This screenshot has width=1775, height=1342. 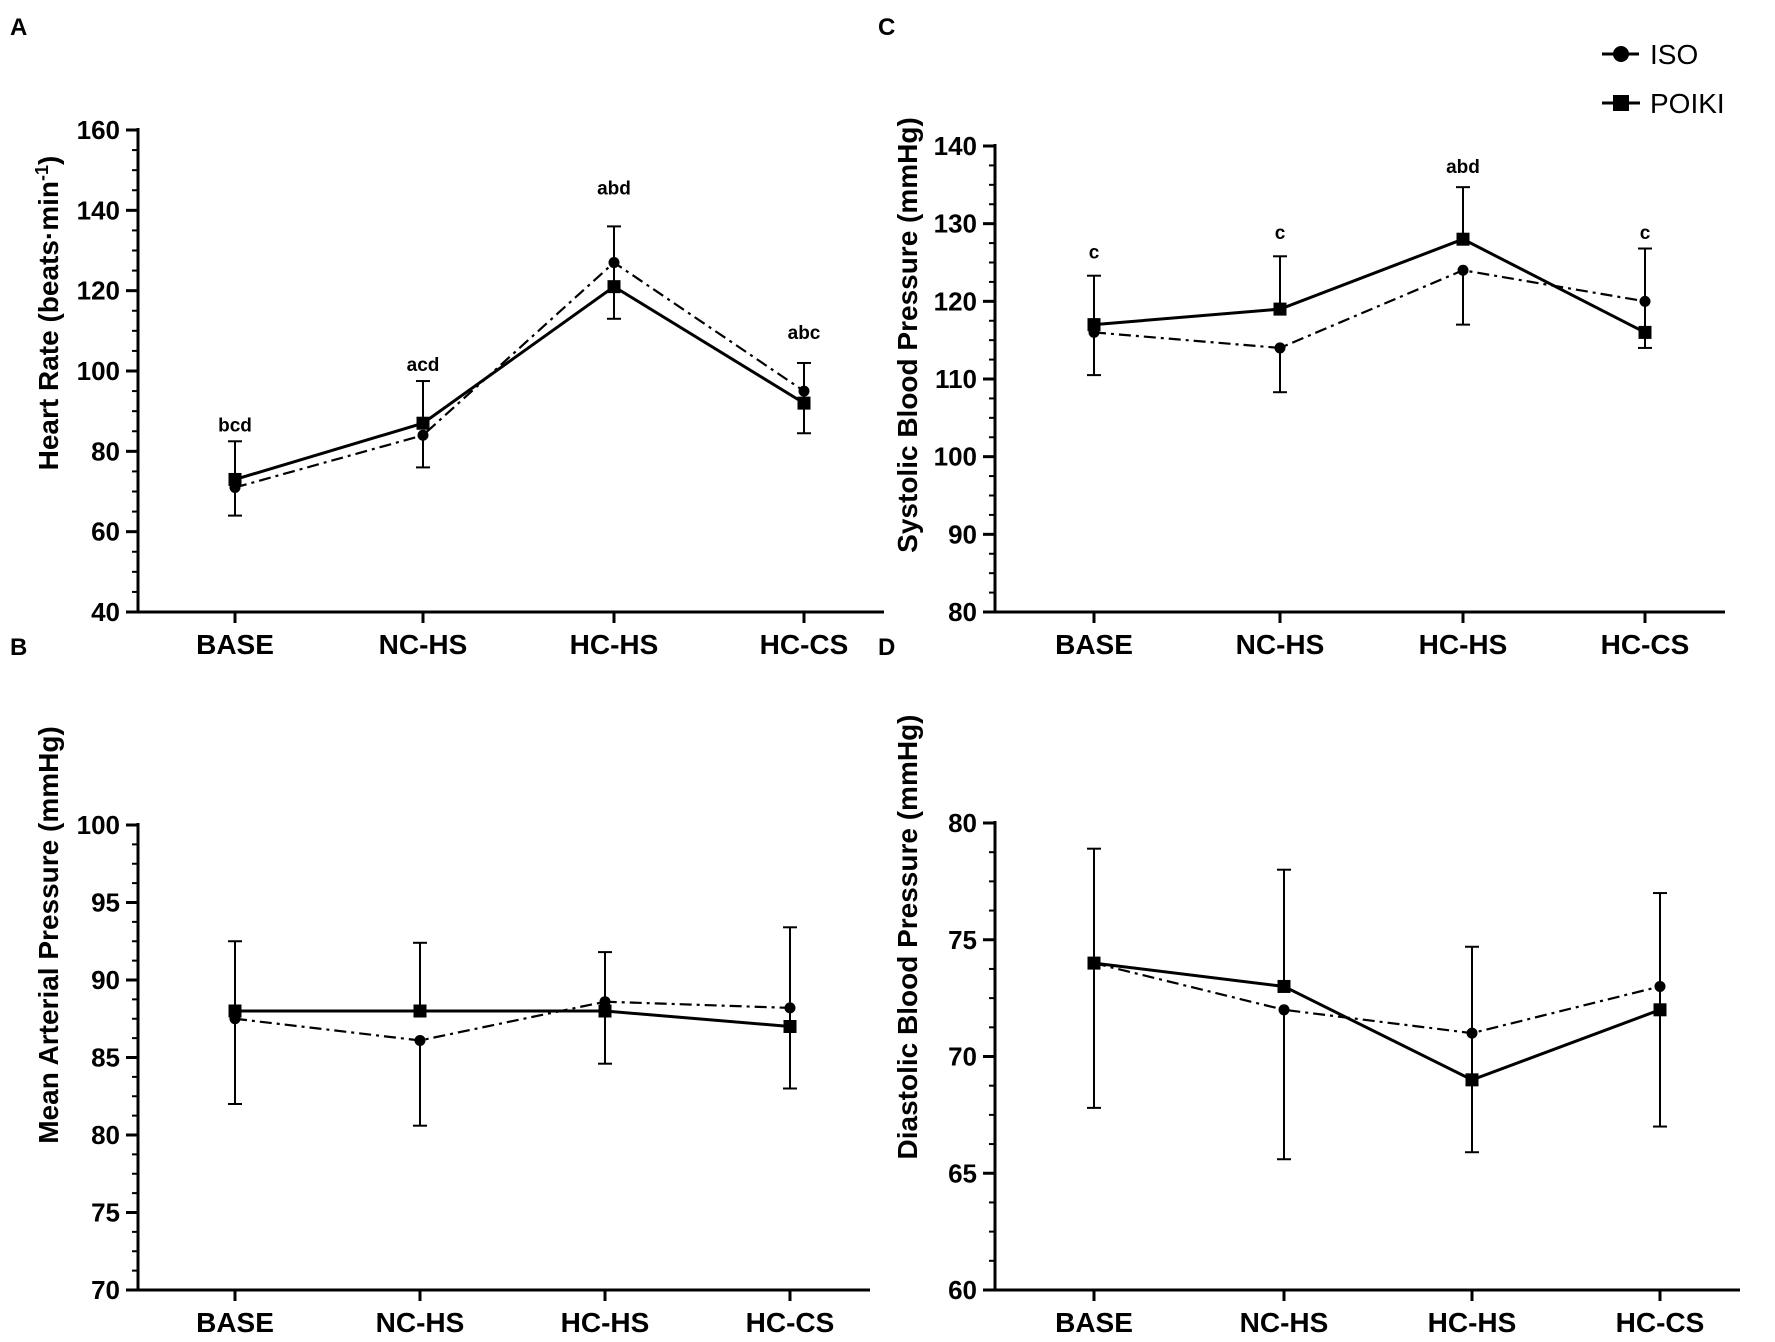 What do you see at coordinates (1660, 1322) in the screenshot?
I see `panel-d-x-tick-label: HC-CS` at bounding box center [1660, 1322].